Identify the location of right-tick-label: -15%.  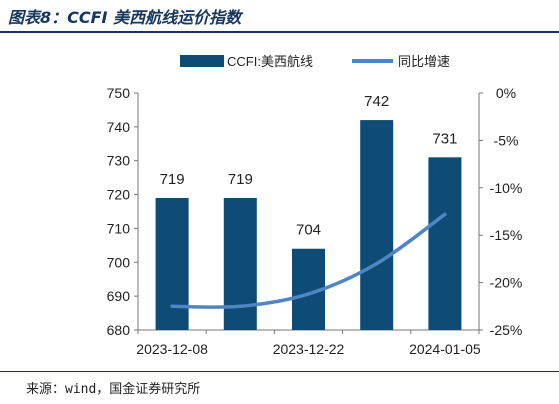
(506, 235).